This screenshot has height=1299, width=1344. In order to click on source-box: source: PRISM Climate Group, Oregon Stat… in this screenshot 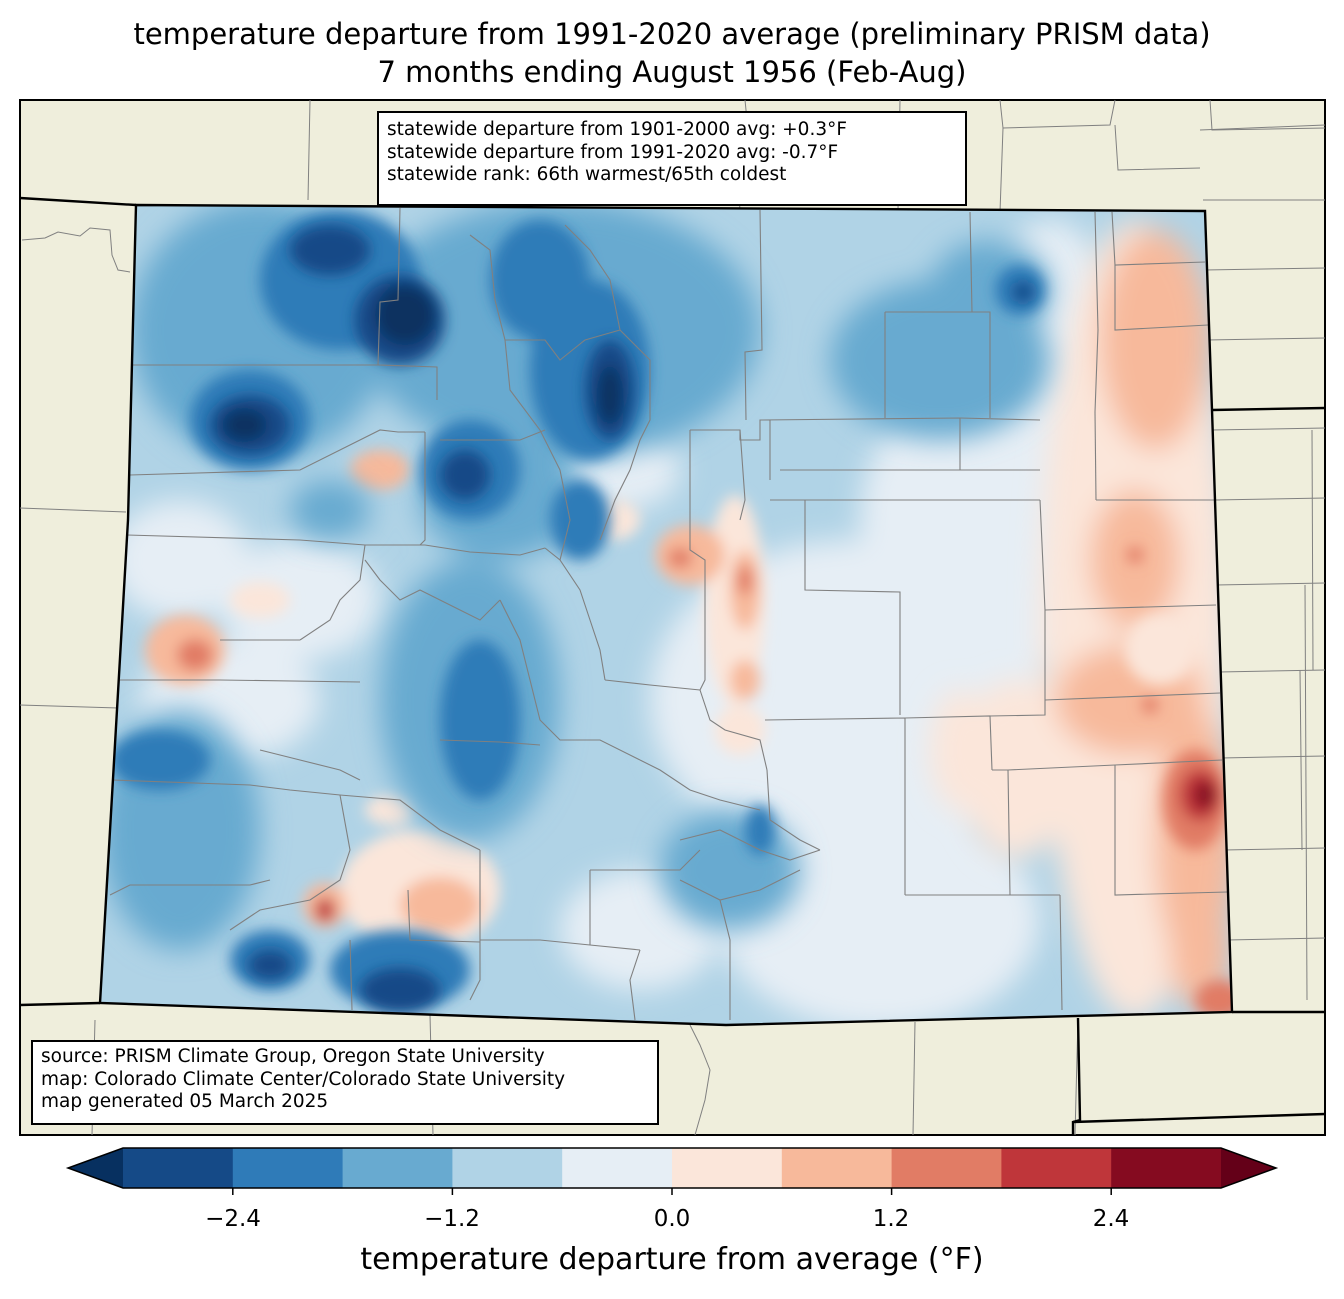, I will do `click(345, 1082)`.